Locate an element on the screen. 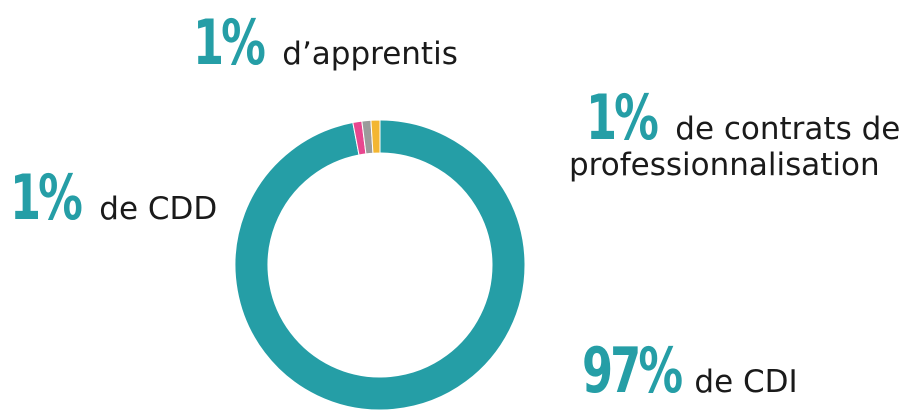 This screenshot has width=904, height=410. pct-apprentis: 1% is located at coordinates (229, 42).